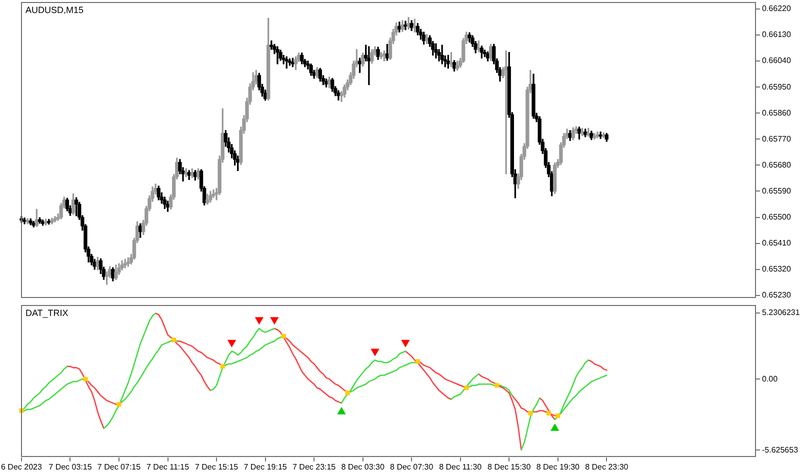  Describe the element at coordinates (777, 269) in the screenshot. I see `y-tick-label: 0.65320` at that location.